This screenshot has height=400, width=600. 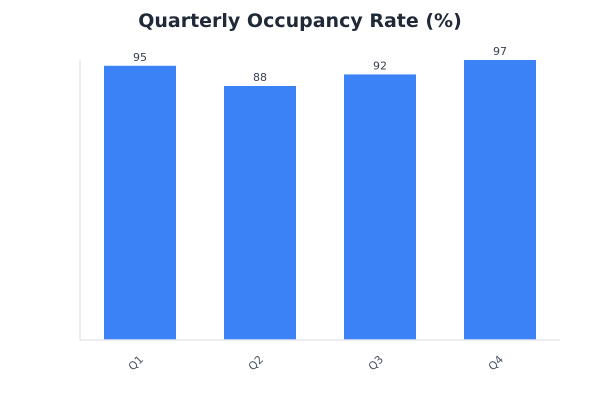 I want to click on bar-q4, so click(x=500, y=200).